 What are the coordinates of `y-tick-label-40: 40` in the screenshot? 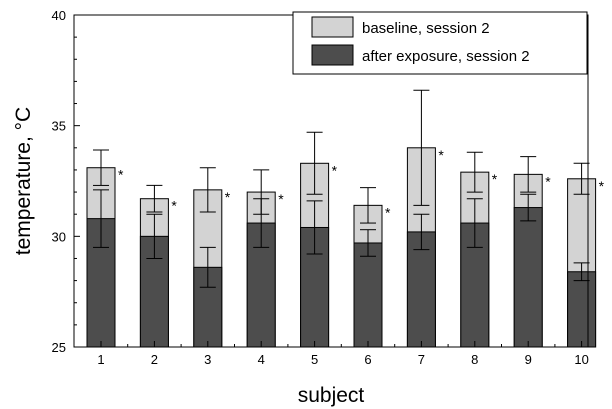 It's located at (59, 15).